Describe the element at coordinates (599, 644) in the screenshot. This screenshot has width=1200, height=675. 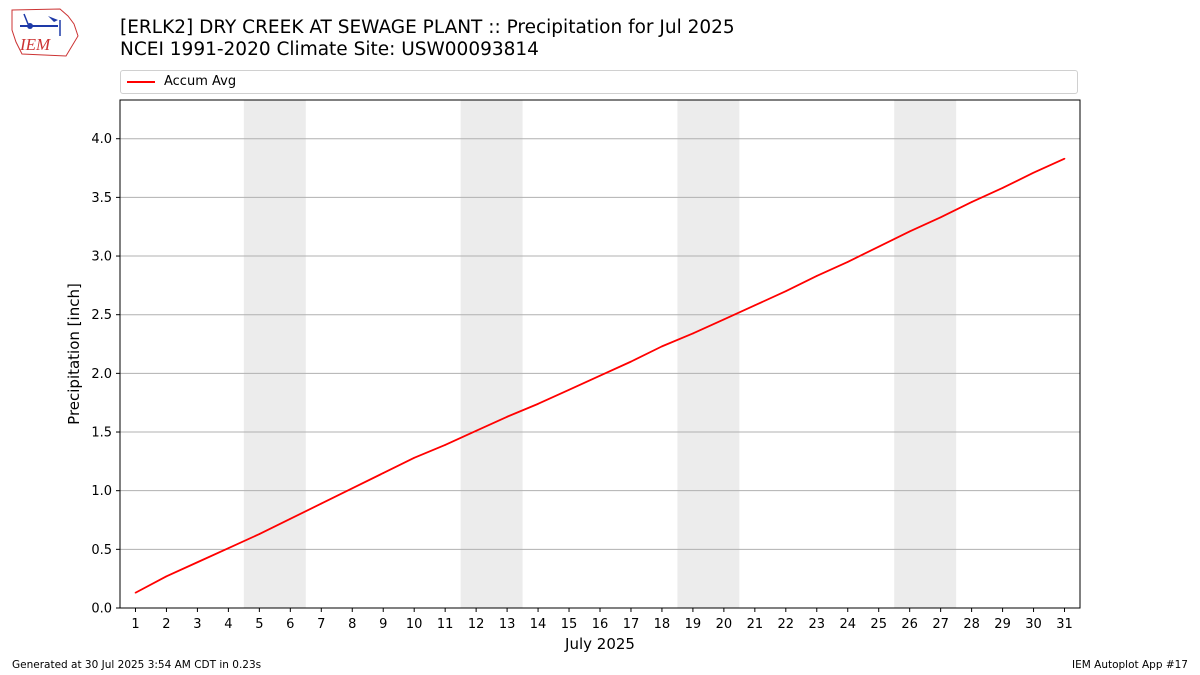
I see `x-axis-label: July 2025` at that location.